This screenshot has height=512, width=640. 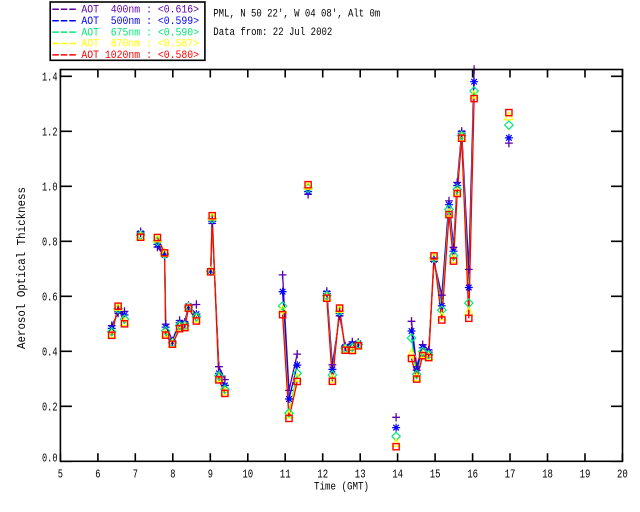 I want to click on svg-text: 20, so click(x=622, y=475).